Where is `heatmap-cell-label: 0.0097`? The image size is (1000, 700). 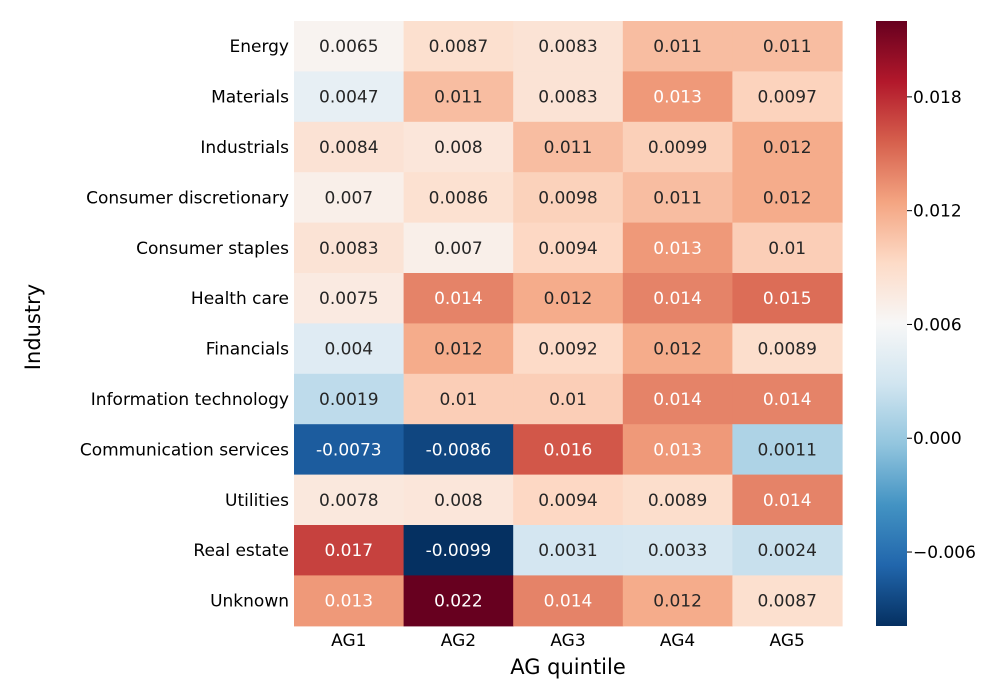
heatmap-cell-label: 0.0097 is located at coordinates (786, 98).